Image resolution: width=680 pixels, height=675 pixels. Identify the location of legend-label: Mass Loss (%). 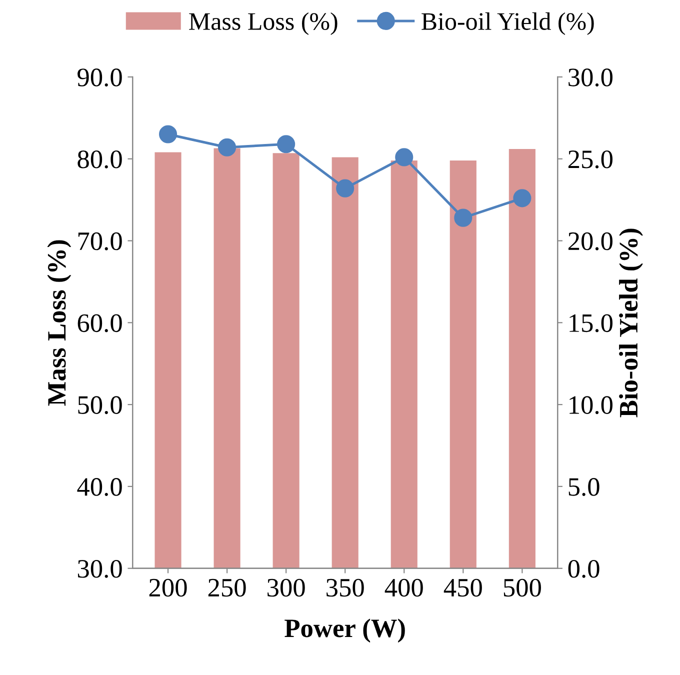
(263, 24).